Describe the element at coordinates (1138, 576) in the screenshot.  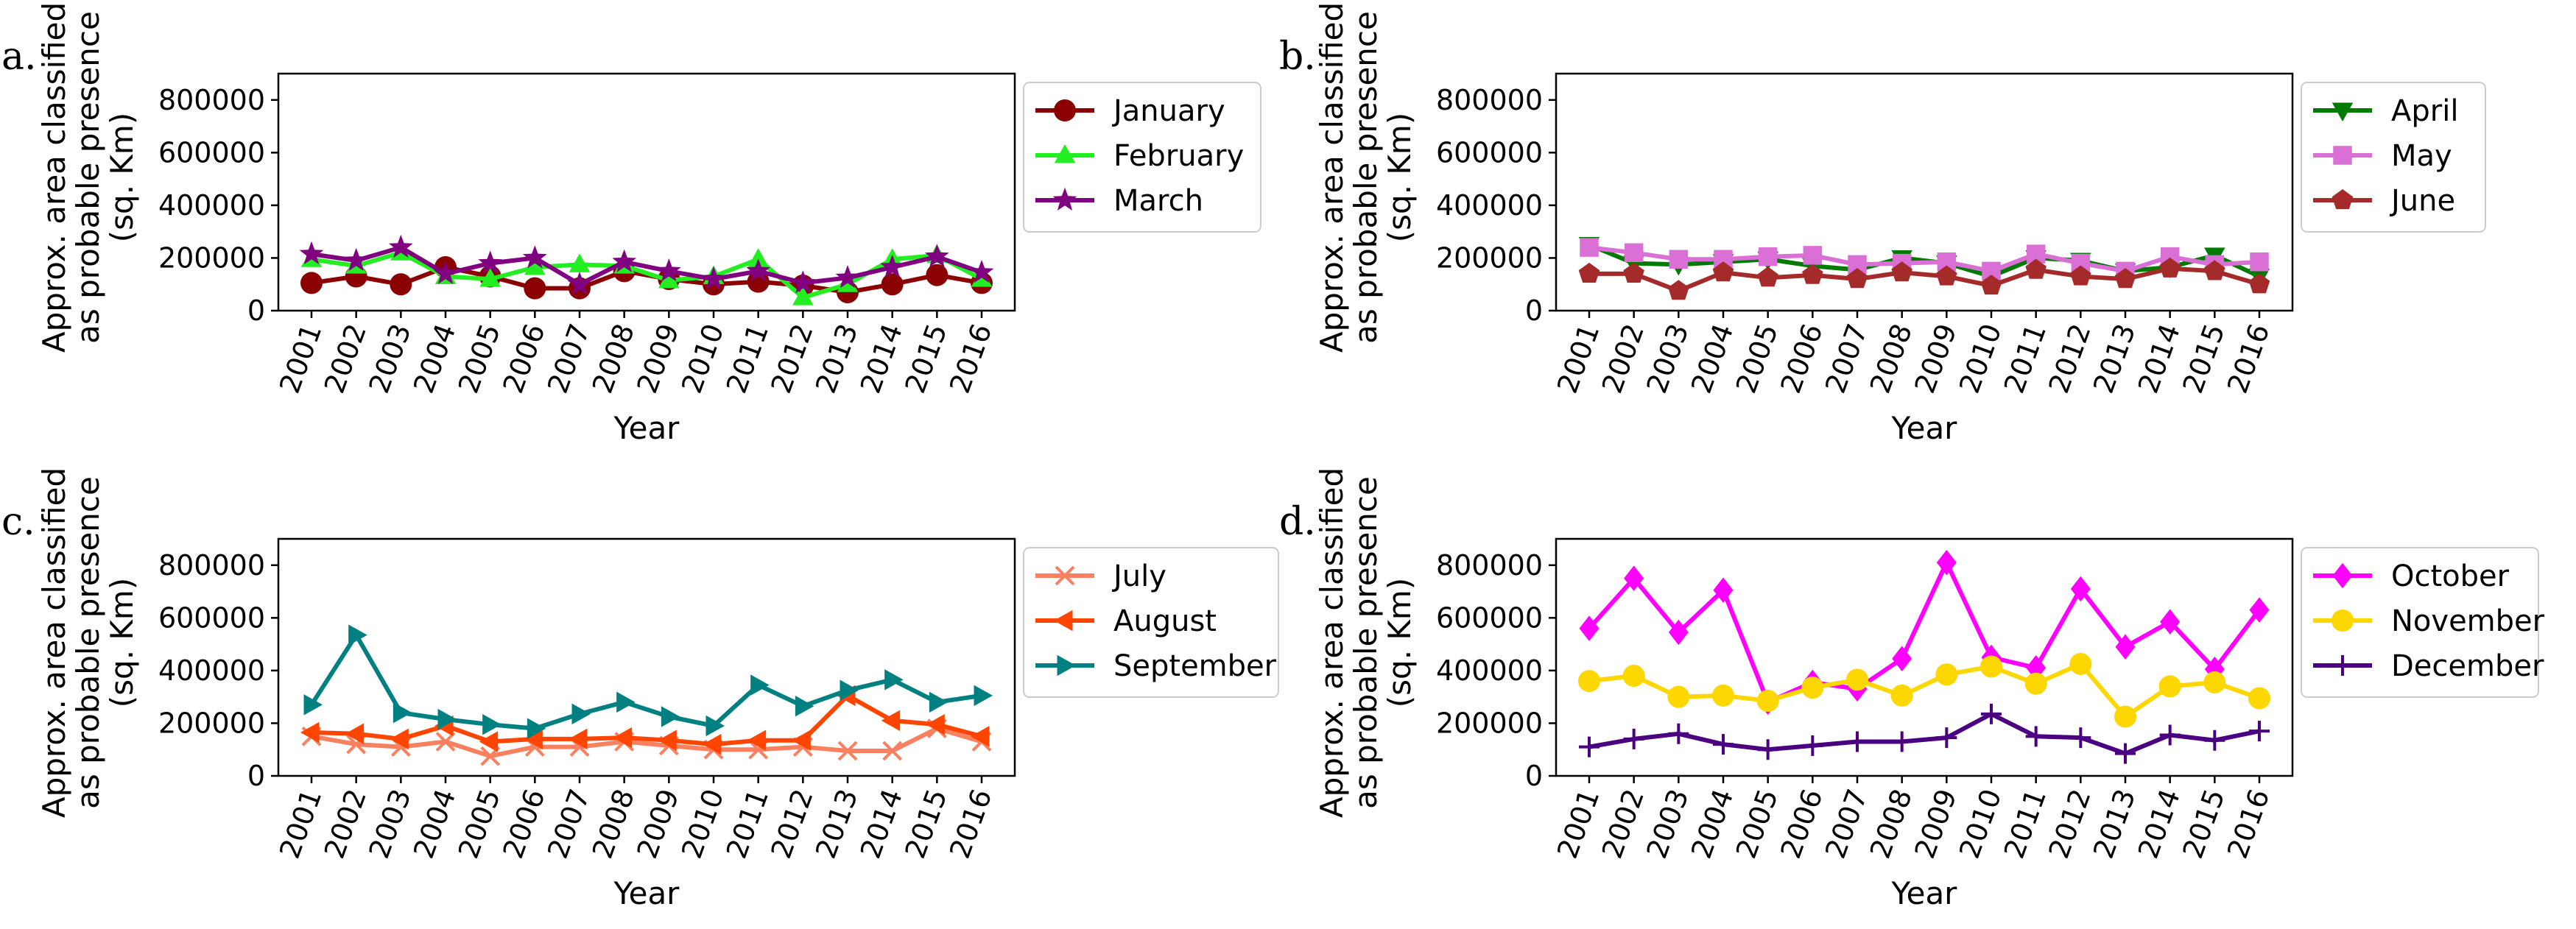
I see `legend-label: July` at that location.